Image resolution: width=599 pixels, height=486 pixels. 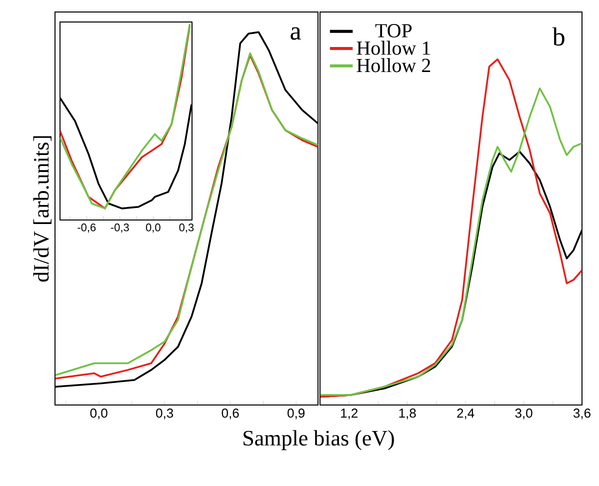 What do you see at coordinates (119, 228) in the screenshot?
I see `x-tick-label: -0,3` at bounding box center [119, 228].